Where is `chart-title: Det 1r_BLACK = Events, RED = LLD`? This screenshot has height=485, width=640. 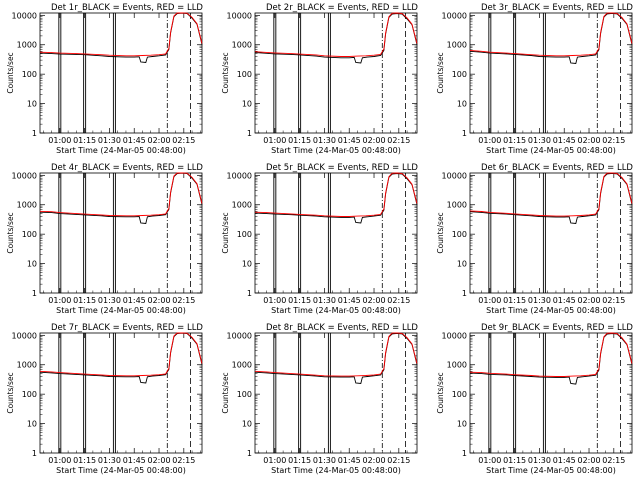 chart-title: Det 1r_BLACK = Events, RED = LLD is located at coordinates (127, 8).